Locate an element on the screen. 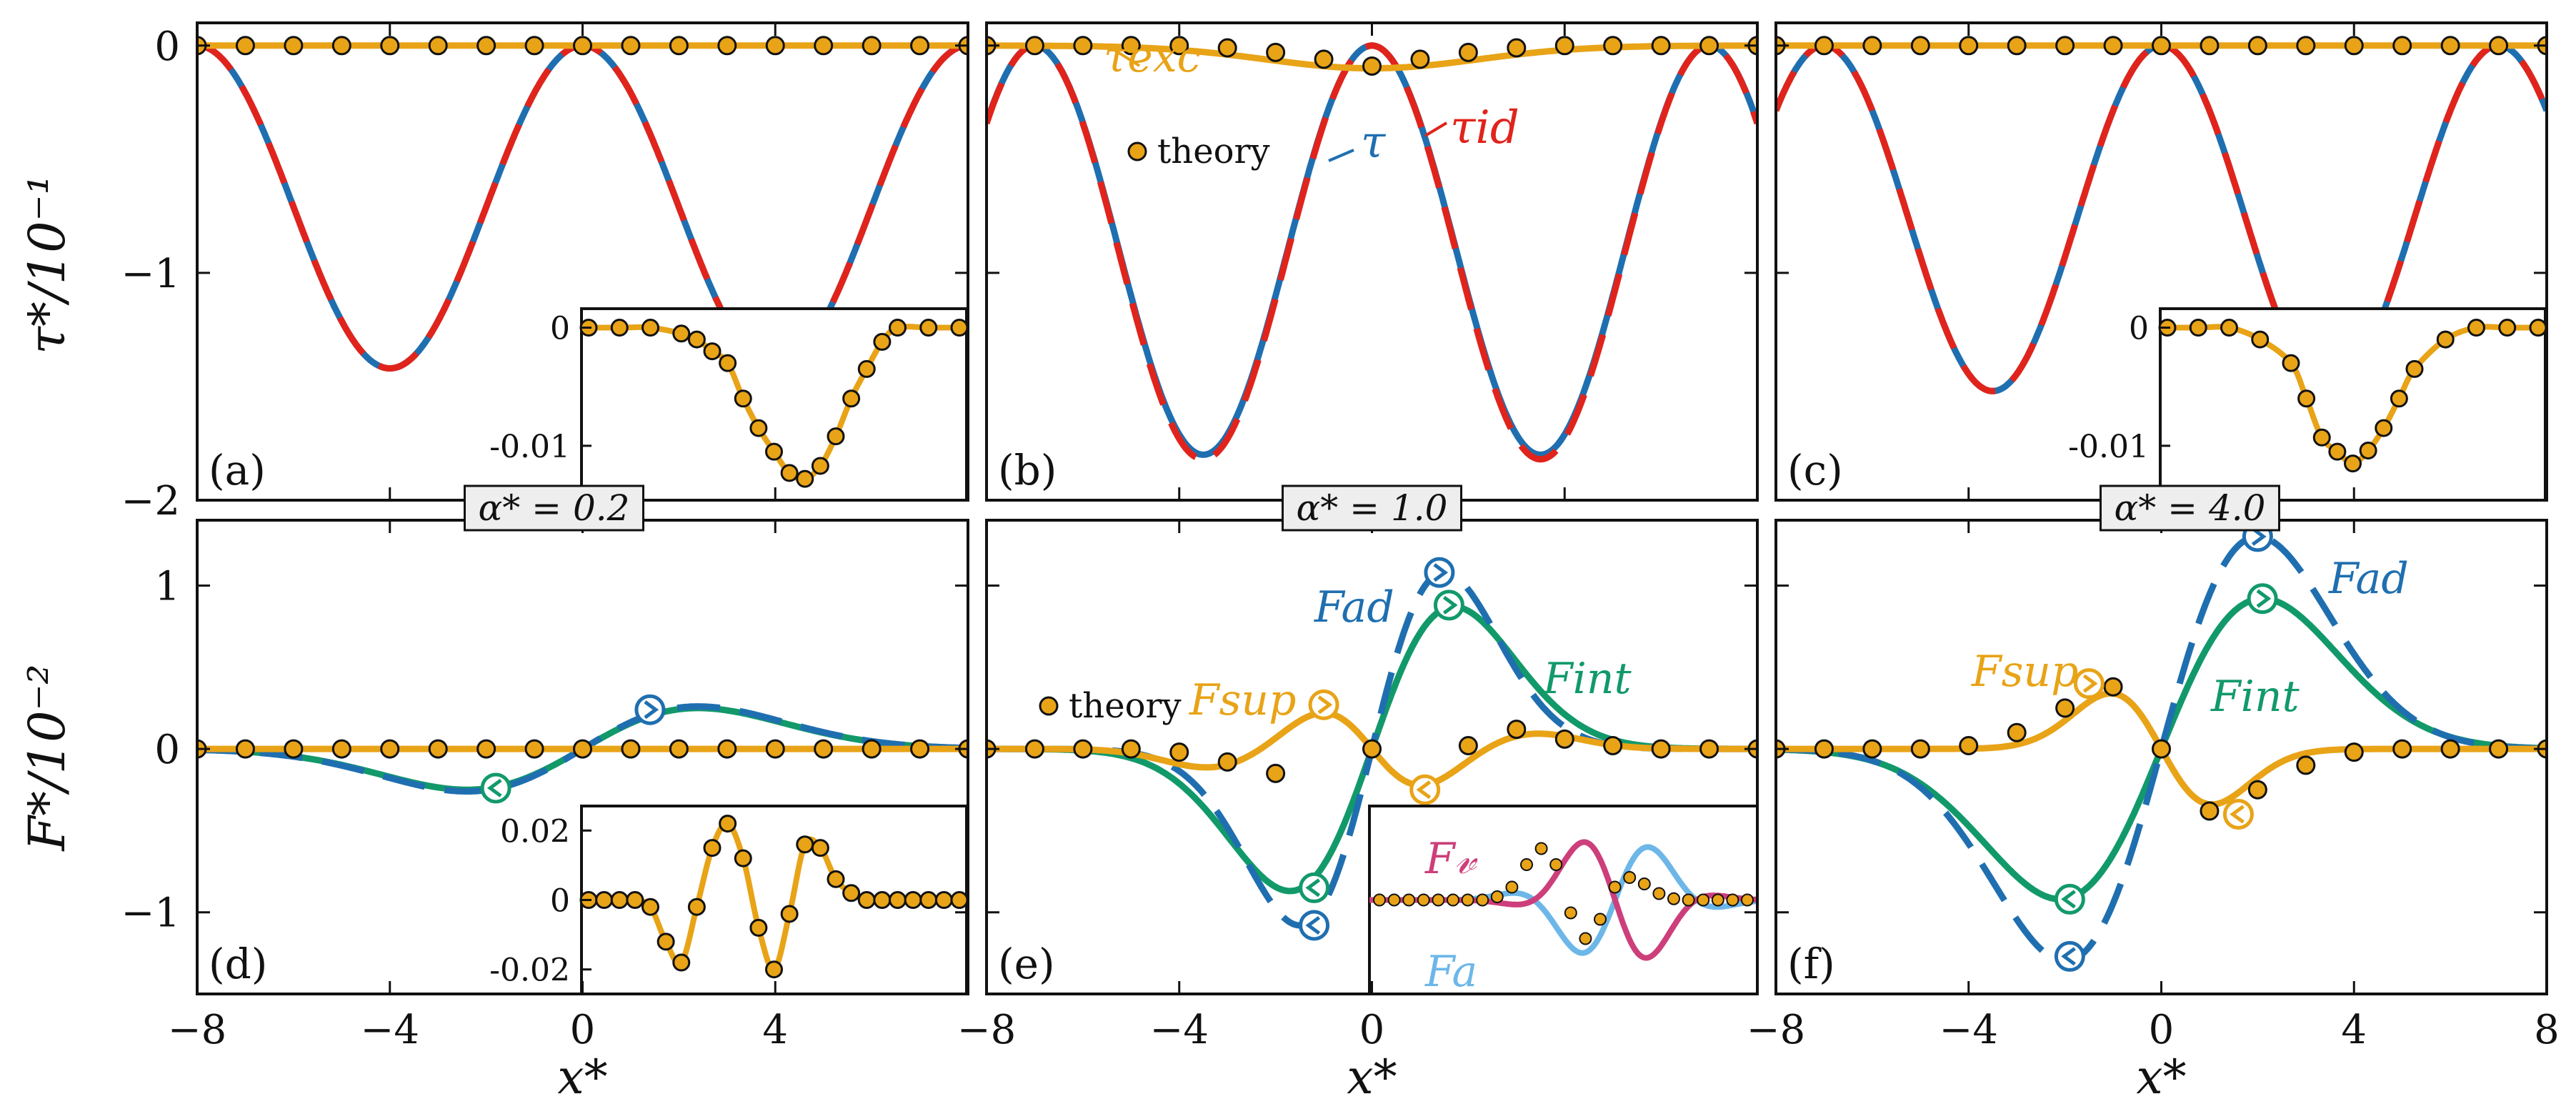  x-tick-label: −4 is located at coordinates (1179, 1030).